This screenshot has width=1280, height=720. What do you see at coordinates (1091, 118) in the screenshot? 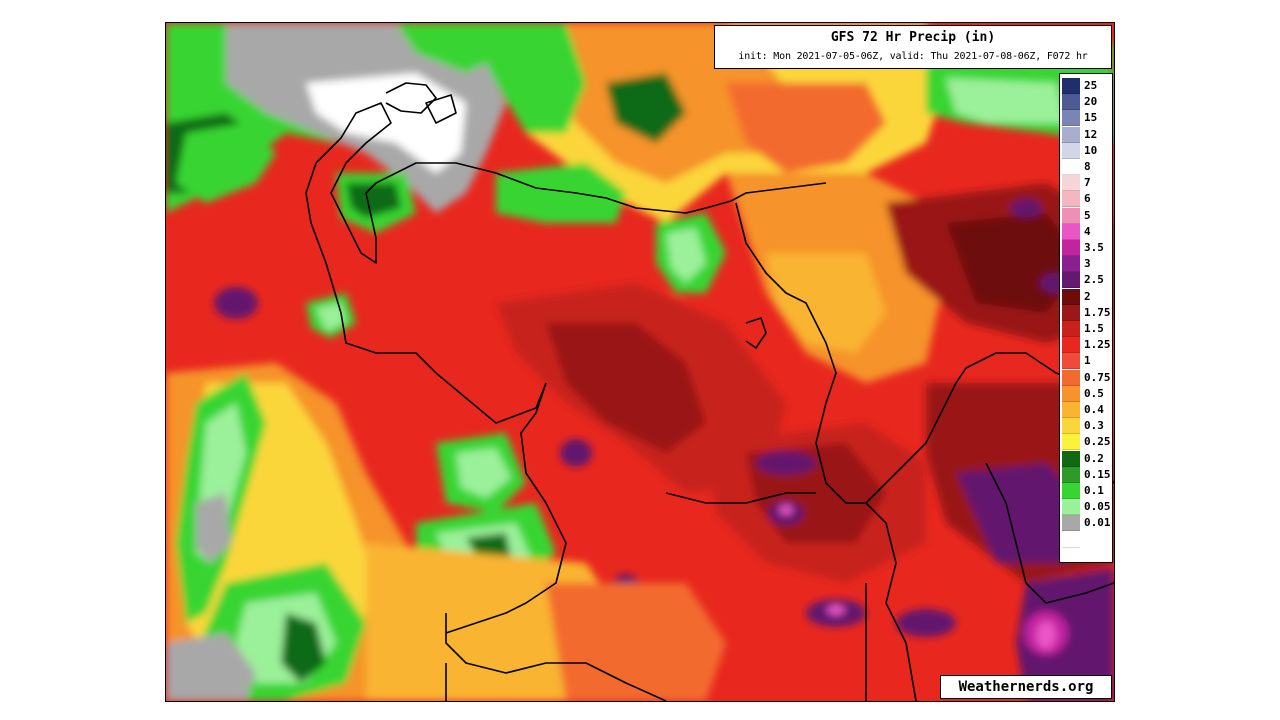
I see `legend-label: 15` at bounding box center [1091, 118].